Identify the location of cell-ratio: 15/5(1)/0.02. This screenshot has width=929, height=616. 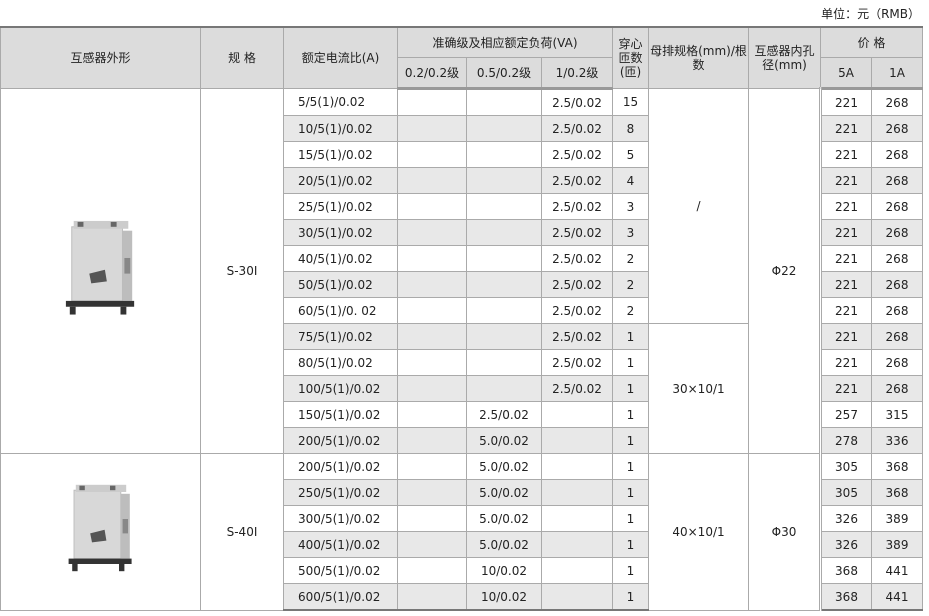
(340, 154).